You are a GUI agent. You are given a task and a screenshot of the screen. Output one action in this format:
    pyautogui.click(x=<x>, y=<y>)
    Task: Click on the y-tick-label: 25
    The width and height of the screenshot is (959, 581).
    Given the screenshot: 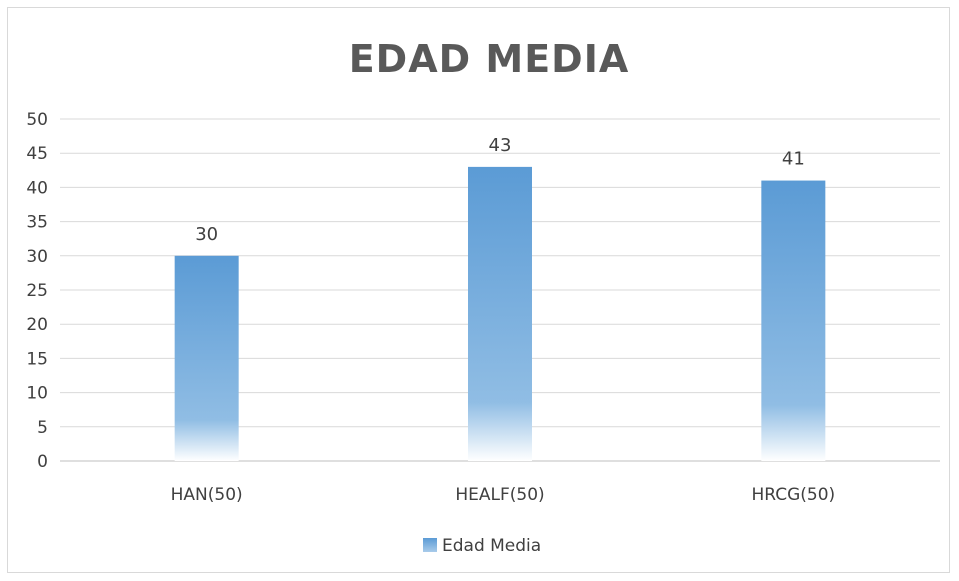 What is the action you would take?
    pyautogui.click(x=37, y=291)
    